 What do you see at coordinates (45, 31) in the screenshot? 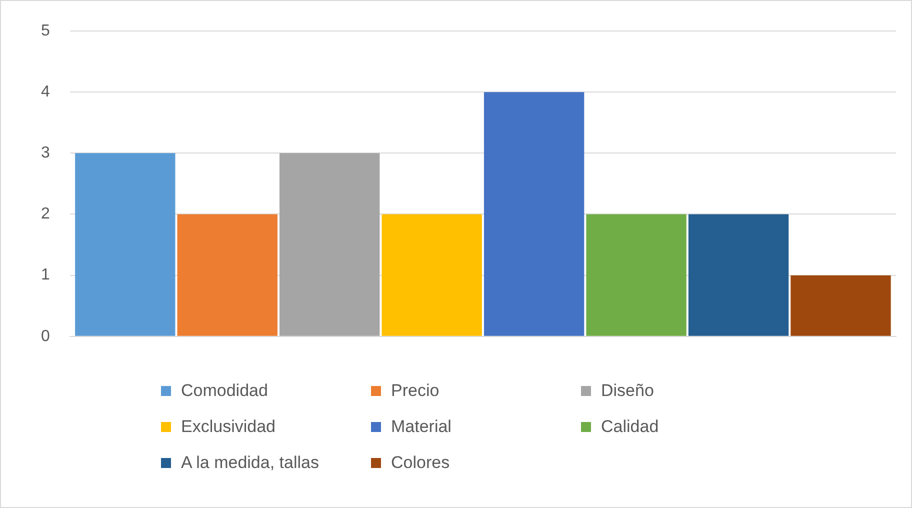
I see `y-tick-label: 5` at bounding box center [45, 31].